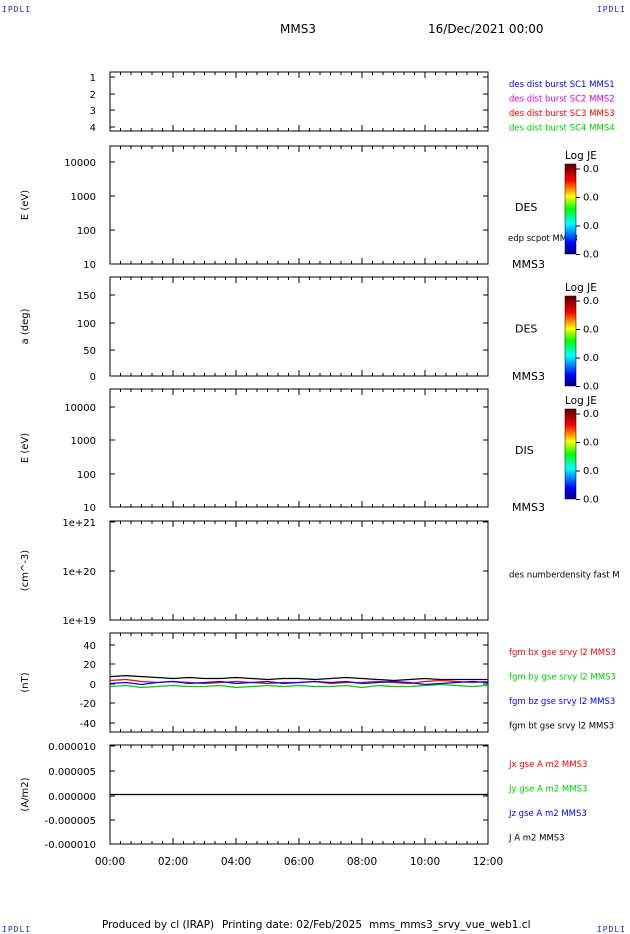 The image size is (630, 934). I want to click on panel-7-y-tick-label: -0.000010, so click(70, 845).